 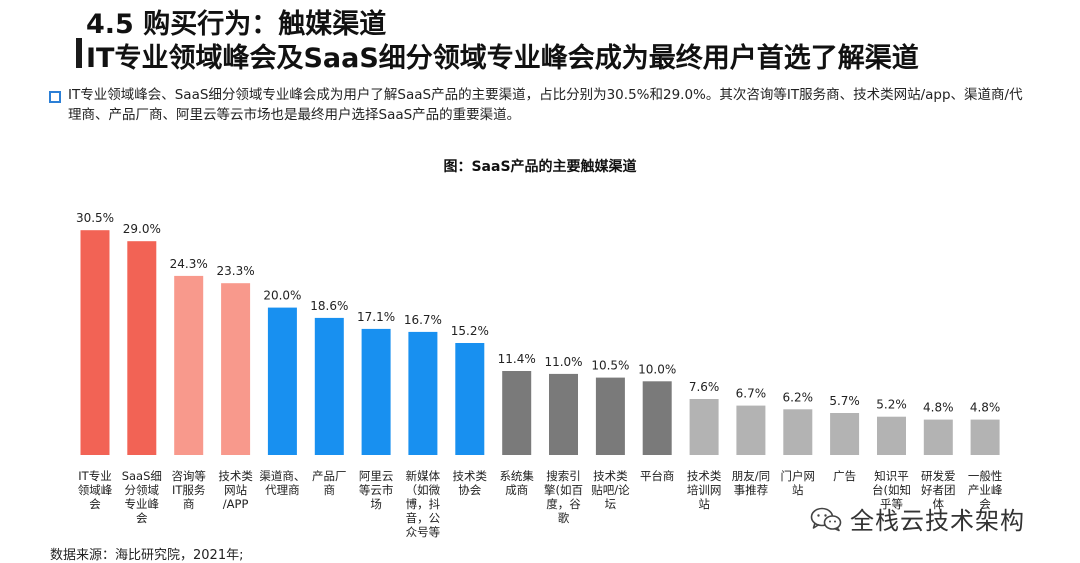 What do you see at coordinates (610, 366) in the screenshot?
I see `data-label-12: 10.5%` at bounding box center [610, 366].